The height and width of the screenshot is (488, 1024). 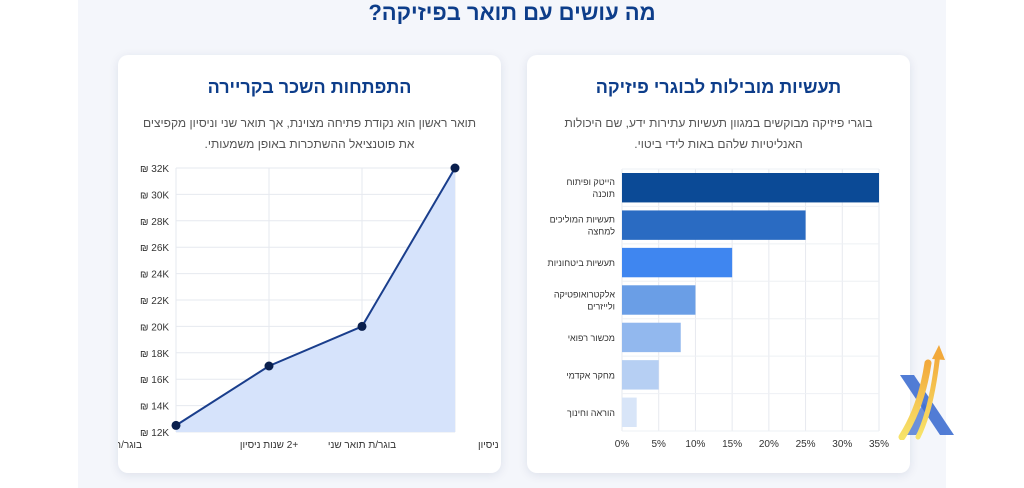 What do you see at coordinates (154, 327) in the screenshot?
I see `salary-y-tick-label: ₪ 20K` at bounding box center [154, 327].